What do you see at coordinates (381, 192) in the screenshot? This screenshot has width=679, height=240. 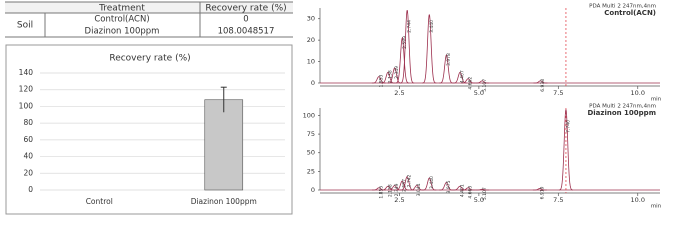 I see `peak-label: 1.855` at bounding box center [381, 192].